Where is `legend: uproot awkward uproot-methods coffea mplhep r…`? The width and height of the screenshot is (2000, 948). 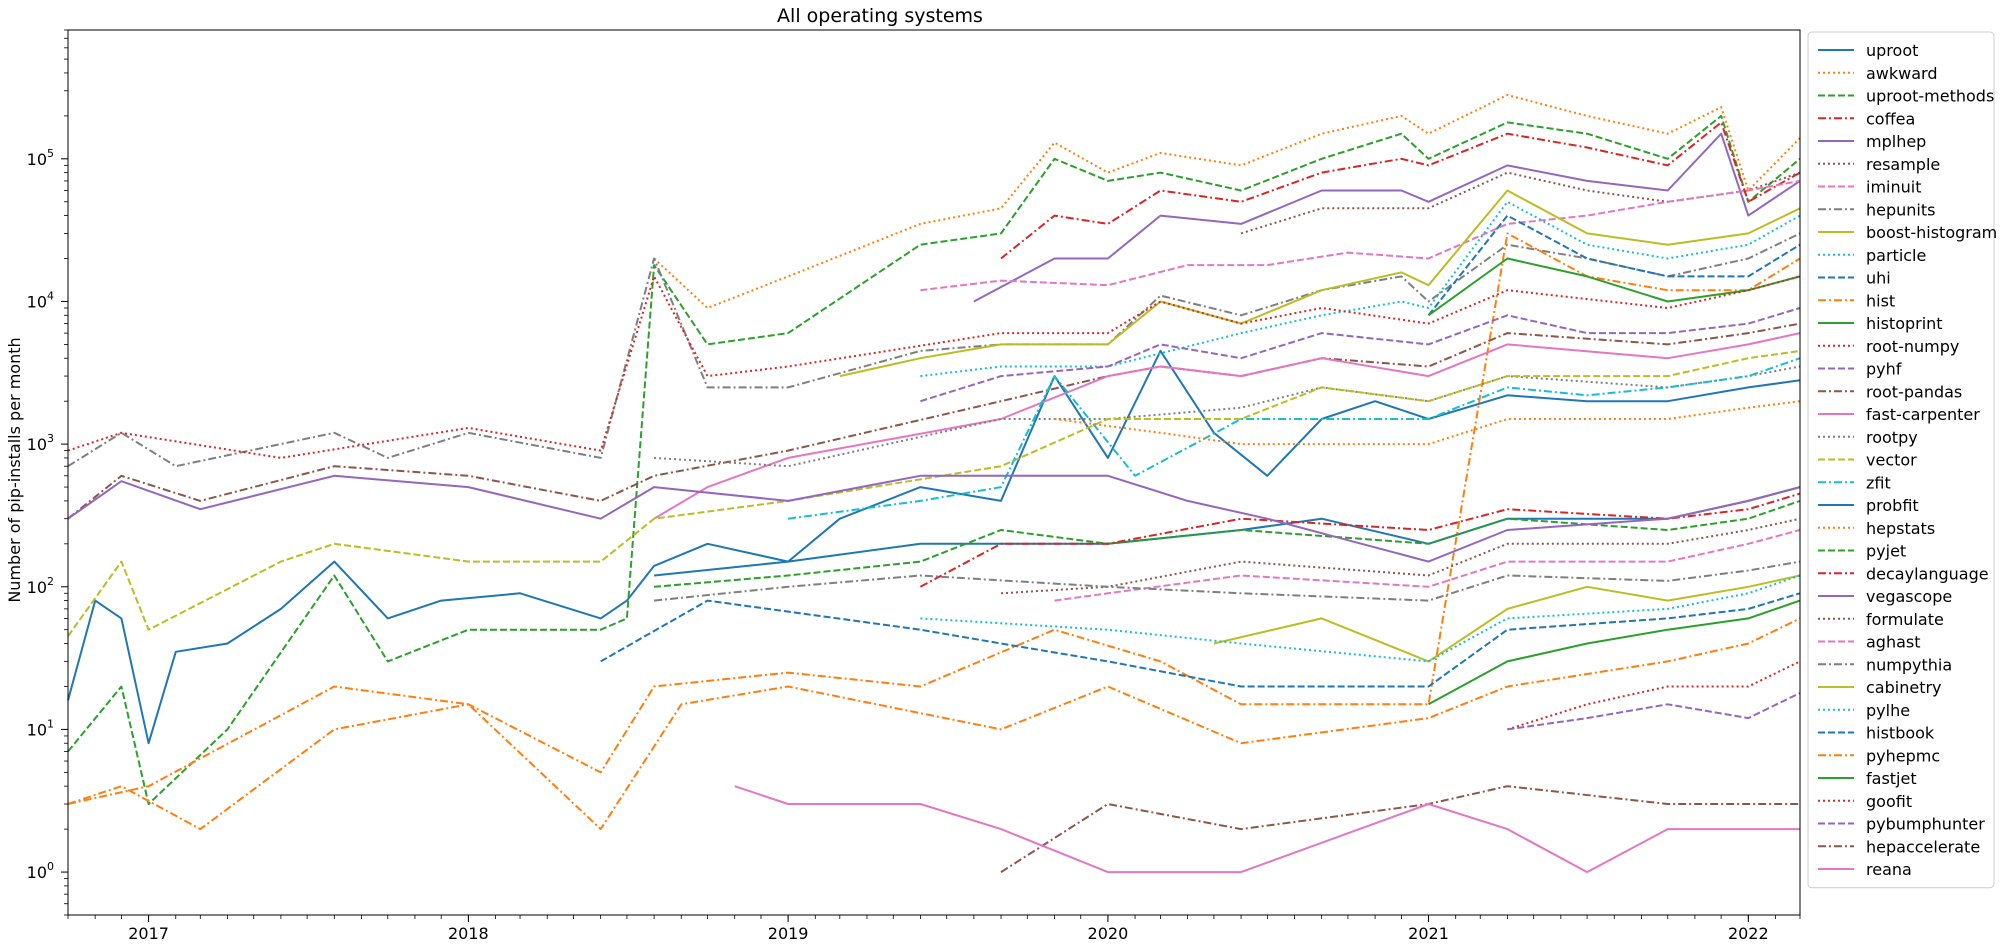 legend: uproot awkward uproot-methods coffea mplhep r… is located at coordinates (1902, 460).